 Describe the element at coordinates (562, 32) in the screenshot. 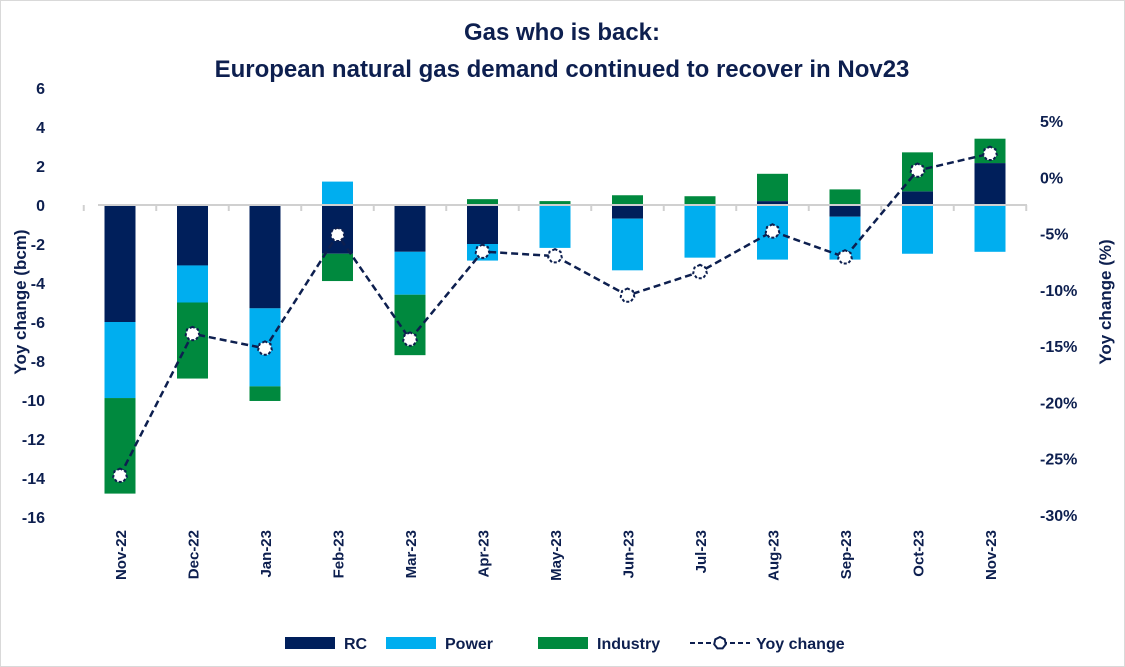

I see `chart-title: Gas who is back:` at that location.